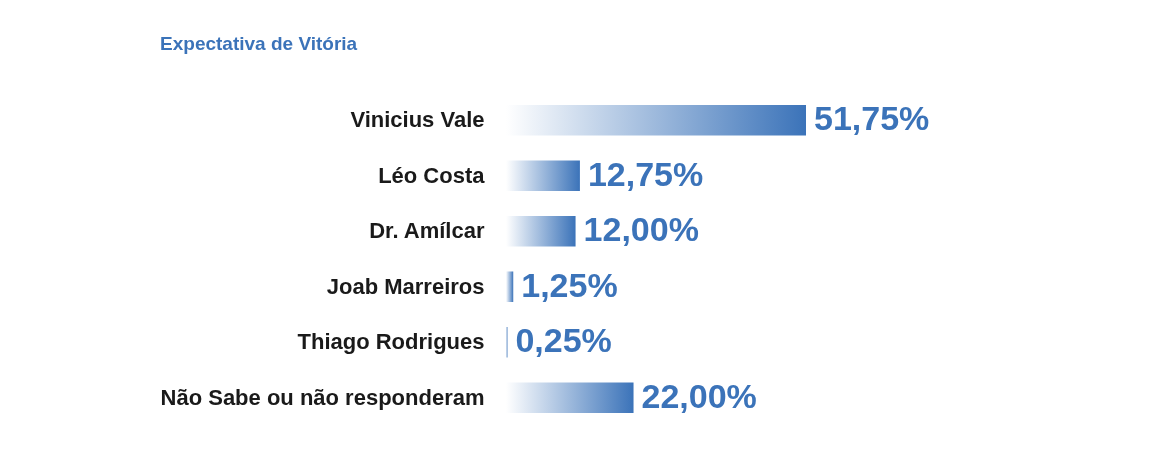 Image resolution: width=1176 pixels, height=455 pixels. Describe the element at coordinates (322, 397) in the screenshot. I see `y-tick-label: Não Sabe ou não responderam` at that location.